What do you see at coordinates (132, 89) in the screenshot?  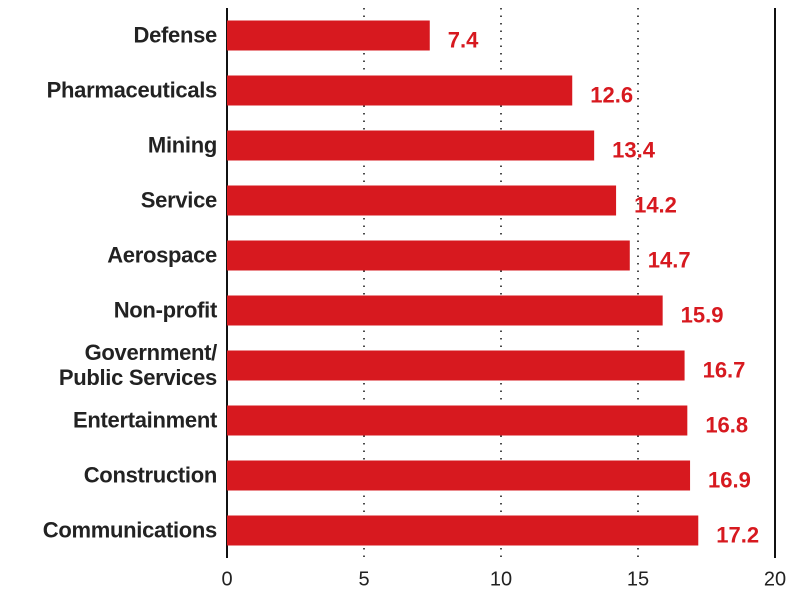 I see `y-tick-label: Pharmaceuticals` at bounding box center [132, 89].